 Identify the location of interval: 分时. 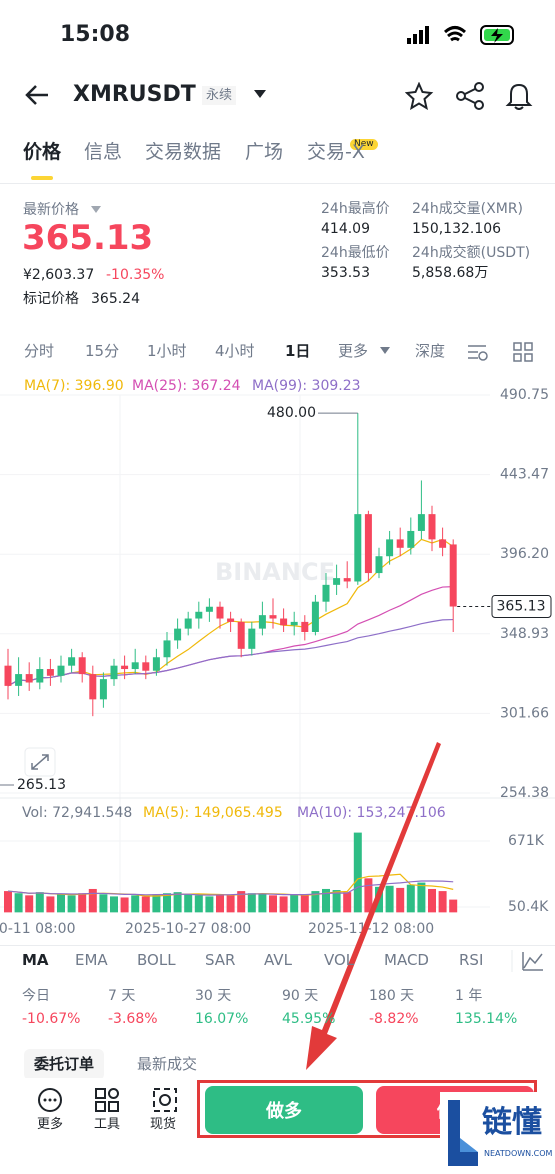
(39, 351).